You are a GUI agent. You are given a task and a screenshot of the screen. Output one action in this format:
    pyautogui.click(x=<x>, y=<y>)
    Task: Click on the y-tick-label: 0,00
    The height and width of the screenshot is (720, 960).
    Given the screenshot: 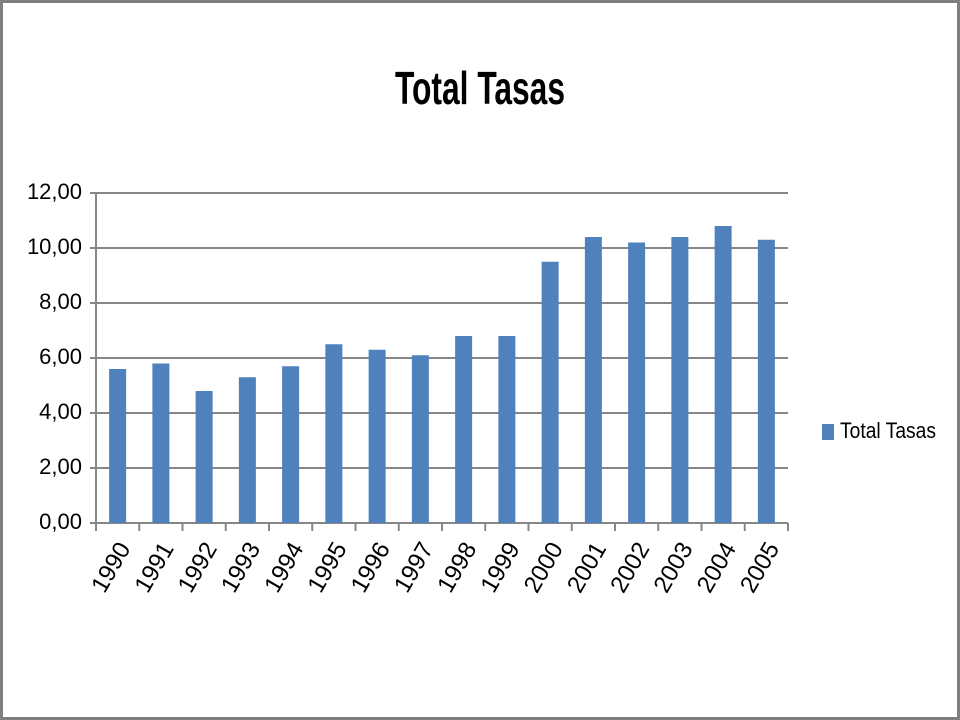 What is the action you would take?
    pyautogui.click(x=60, y=521)
    